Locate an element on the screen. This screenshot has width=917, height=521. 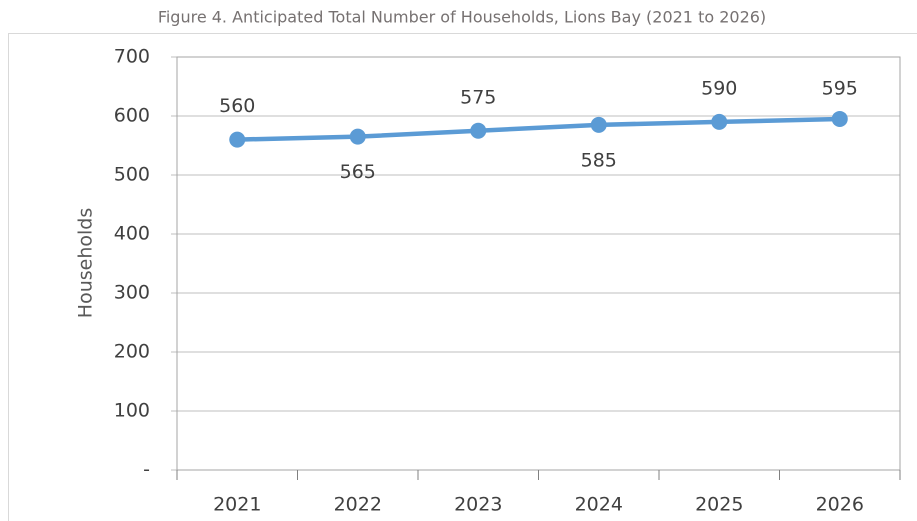
y-tick-label: 600 is located at coordinates (132, 116).